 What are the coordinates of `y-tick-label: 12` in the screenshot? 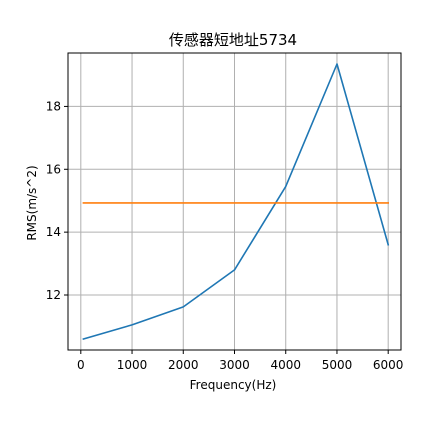 It's located at (53, 295).